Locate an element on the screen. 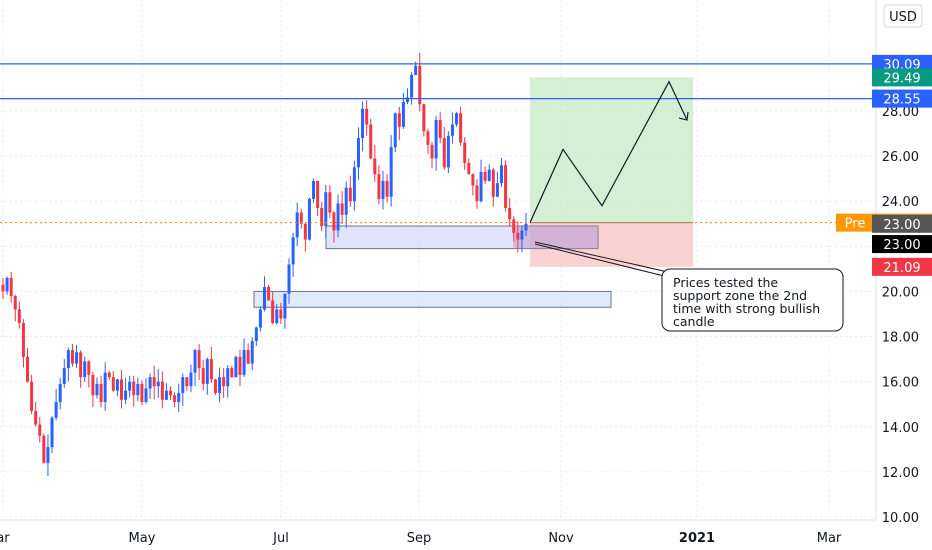 The height and width of the screenshot is (550, 932). pre-tag is located at coordinates (854, 222).